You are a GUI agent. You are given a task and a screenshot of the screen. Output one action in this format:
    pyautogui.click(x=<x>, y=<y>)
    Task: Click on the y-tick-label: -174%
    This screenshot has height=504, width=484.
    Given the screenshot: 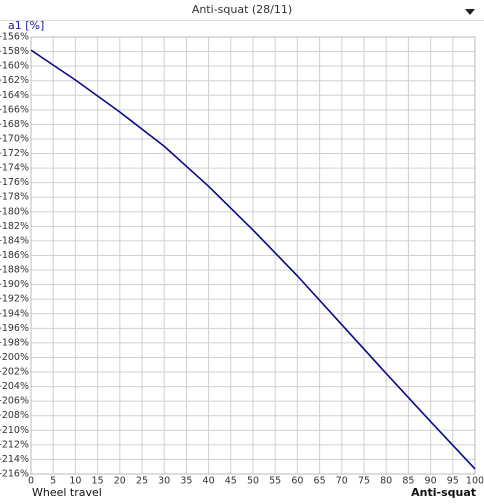 What is the action you would take?
    pyautogui.click(x=14, y=168)
    